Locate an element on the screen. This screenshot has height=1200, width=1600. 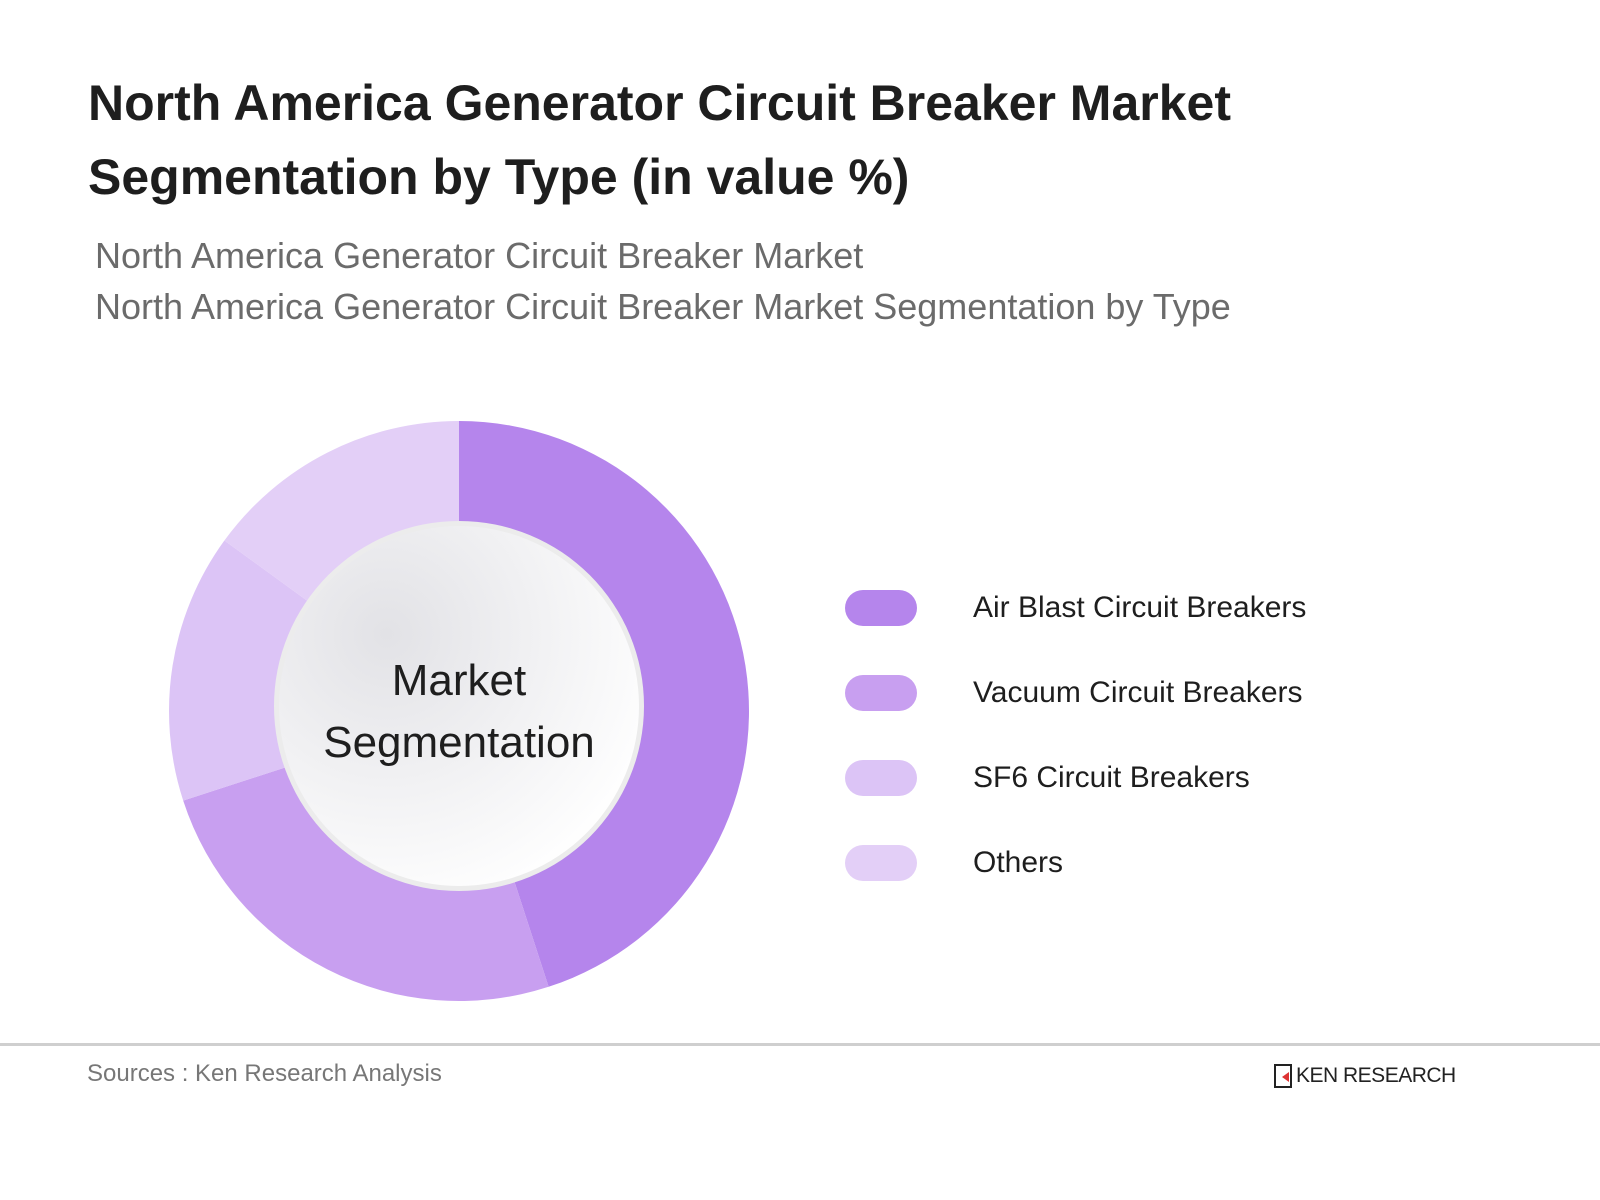
legend-label: Vacuum Circuit Breakers is located at coordinates (1138, 692).